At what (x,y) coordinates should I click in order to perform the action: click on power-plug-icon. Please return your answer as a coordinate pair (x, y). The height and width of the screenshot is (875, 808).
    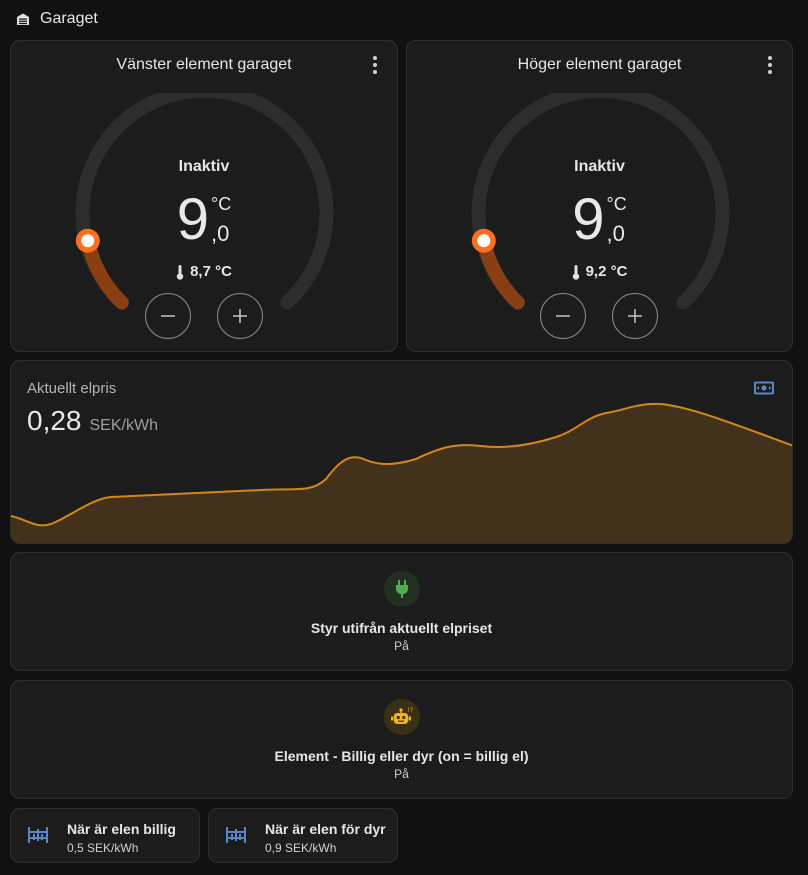
    Looking at the image, I should click on (401, 589).